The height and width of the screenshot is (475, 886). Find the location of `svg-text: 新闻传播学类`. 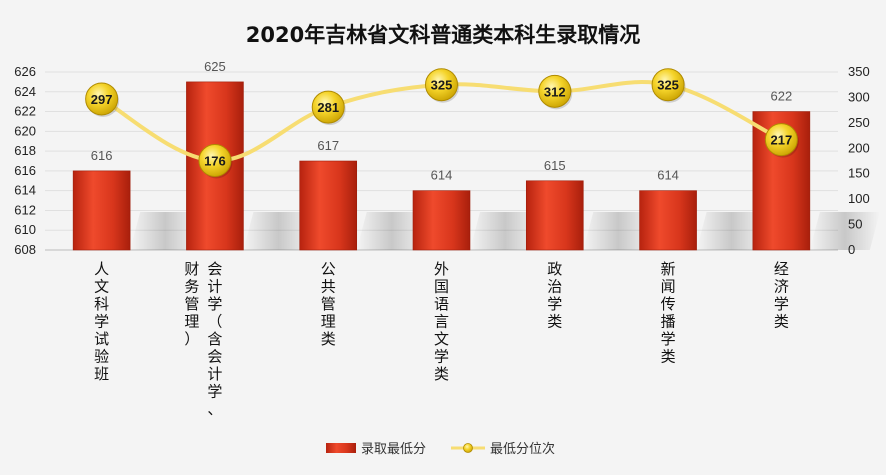

svg-text: 新闻传播学类 is located at coordinates (668, 313).